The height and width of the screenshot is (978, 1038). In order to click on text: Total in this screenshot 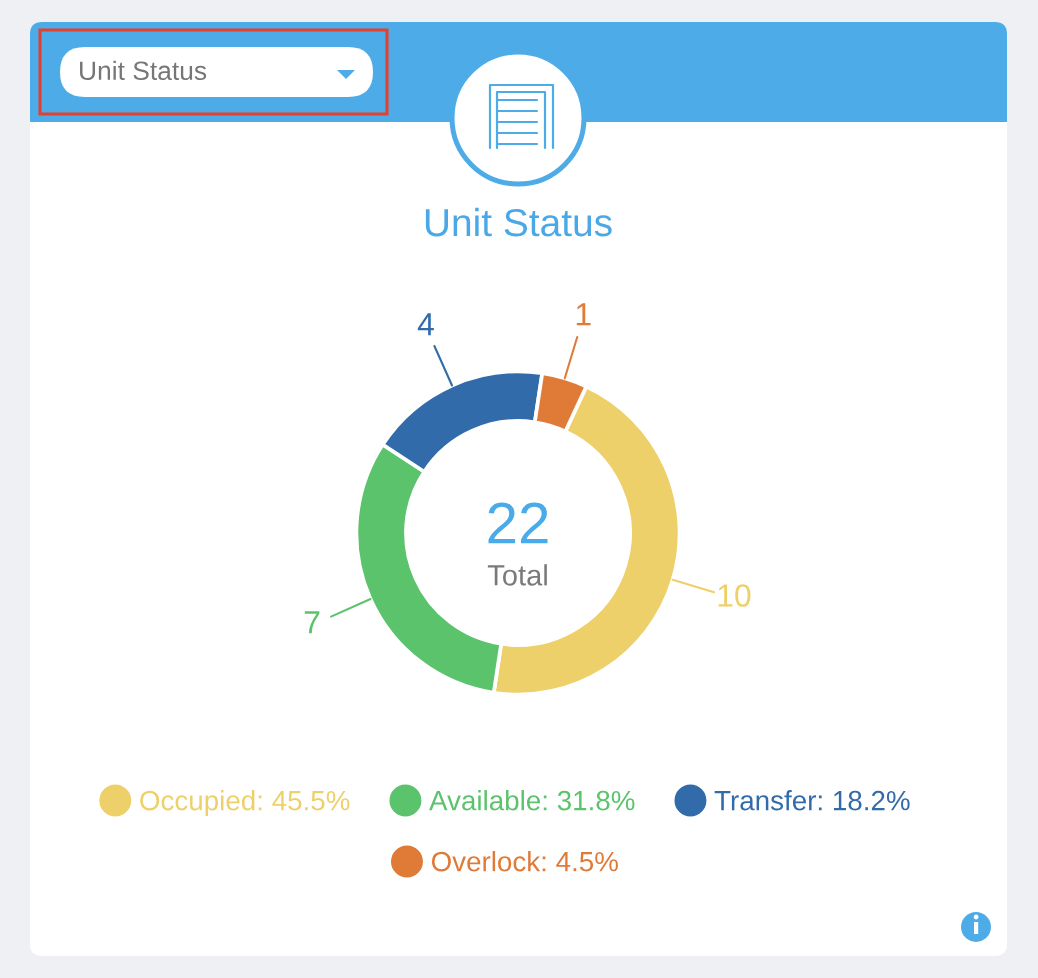, I will do `click(517, 575)`.